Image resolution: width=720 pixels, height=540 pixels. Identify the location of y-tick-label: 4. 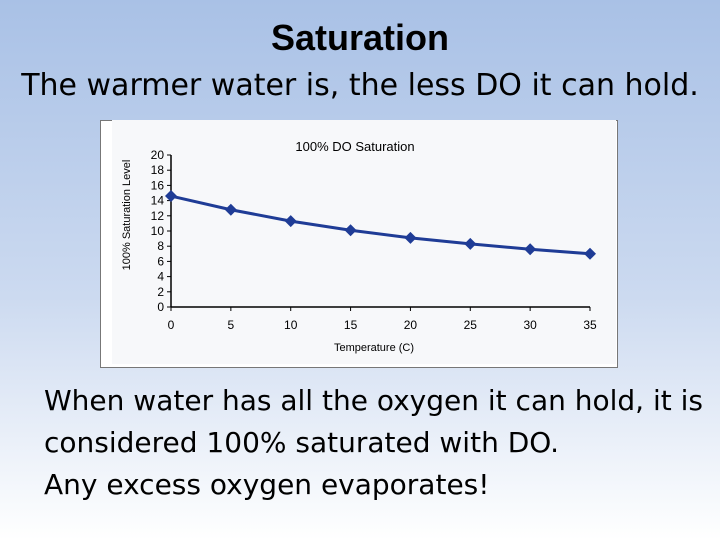
(160, 277).